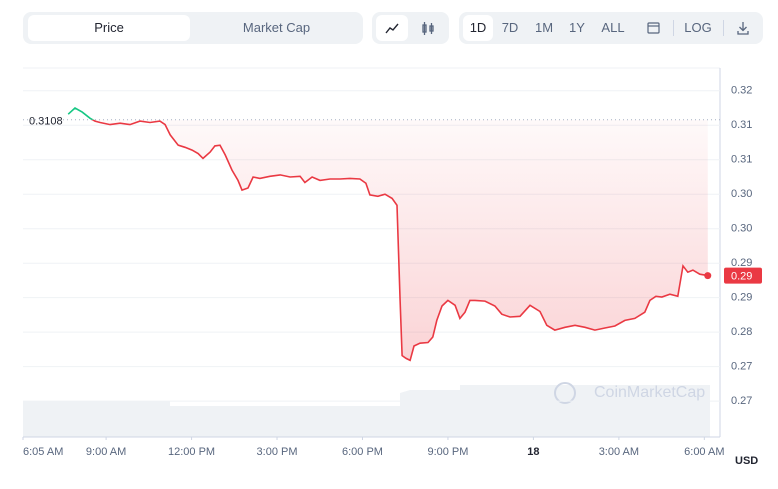  Describe the element at coordinates (746, 461) in the screenshot. I see `y-unit: USD` at that location.